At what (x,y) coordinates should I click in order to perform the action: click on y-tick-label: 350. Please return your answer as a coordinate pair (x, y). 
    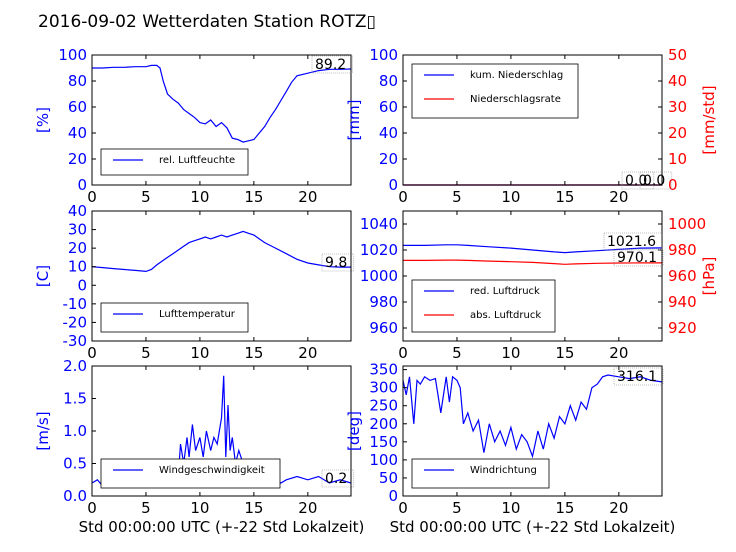
    Looking at the image, I should click on (383, 370).